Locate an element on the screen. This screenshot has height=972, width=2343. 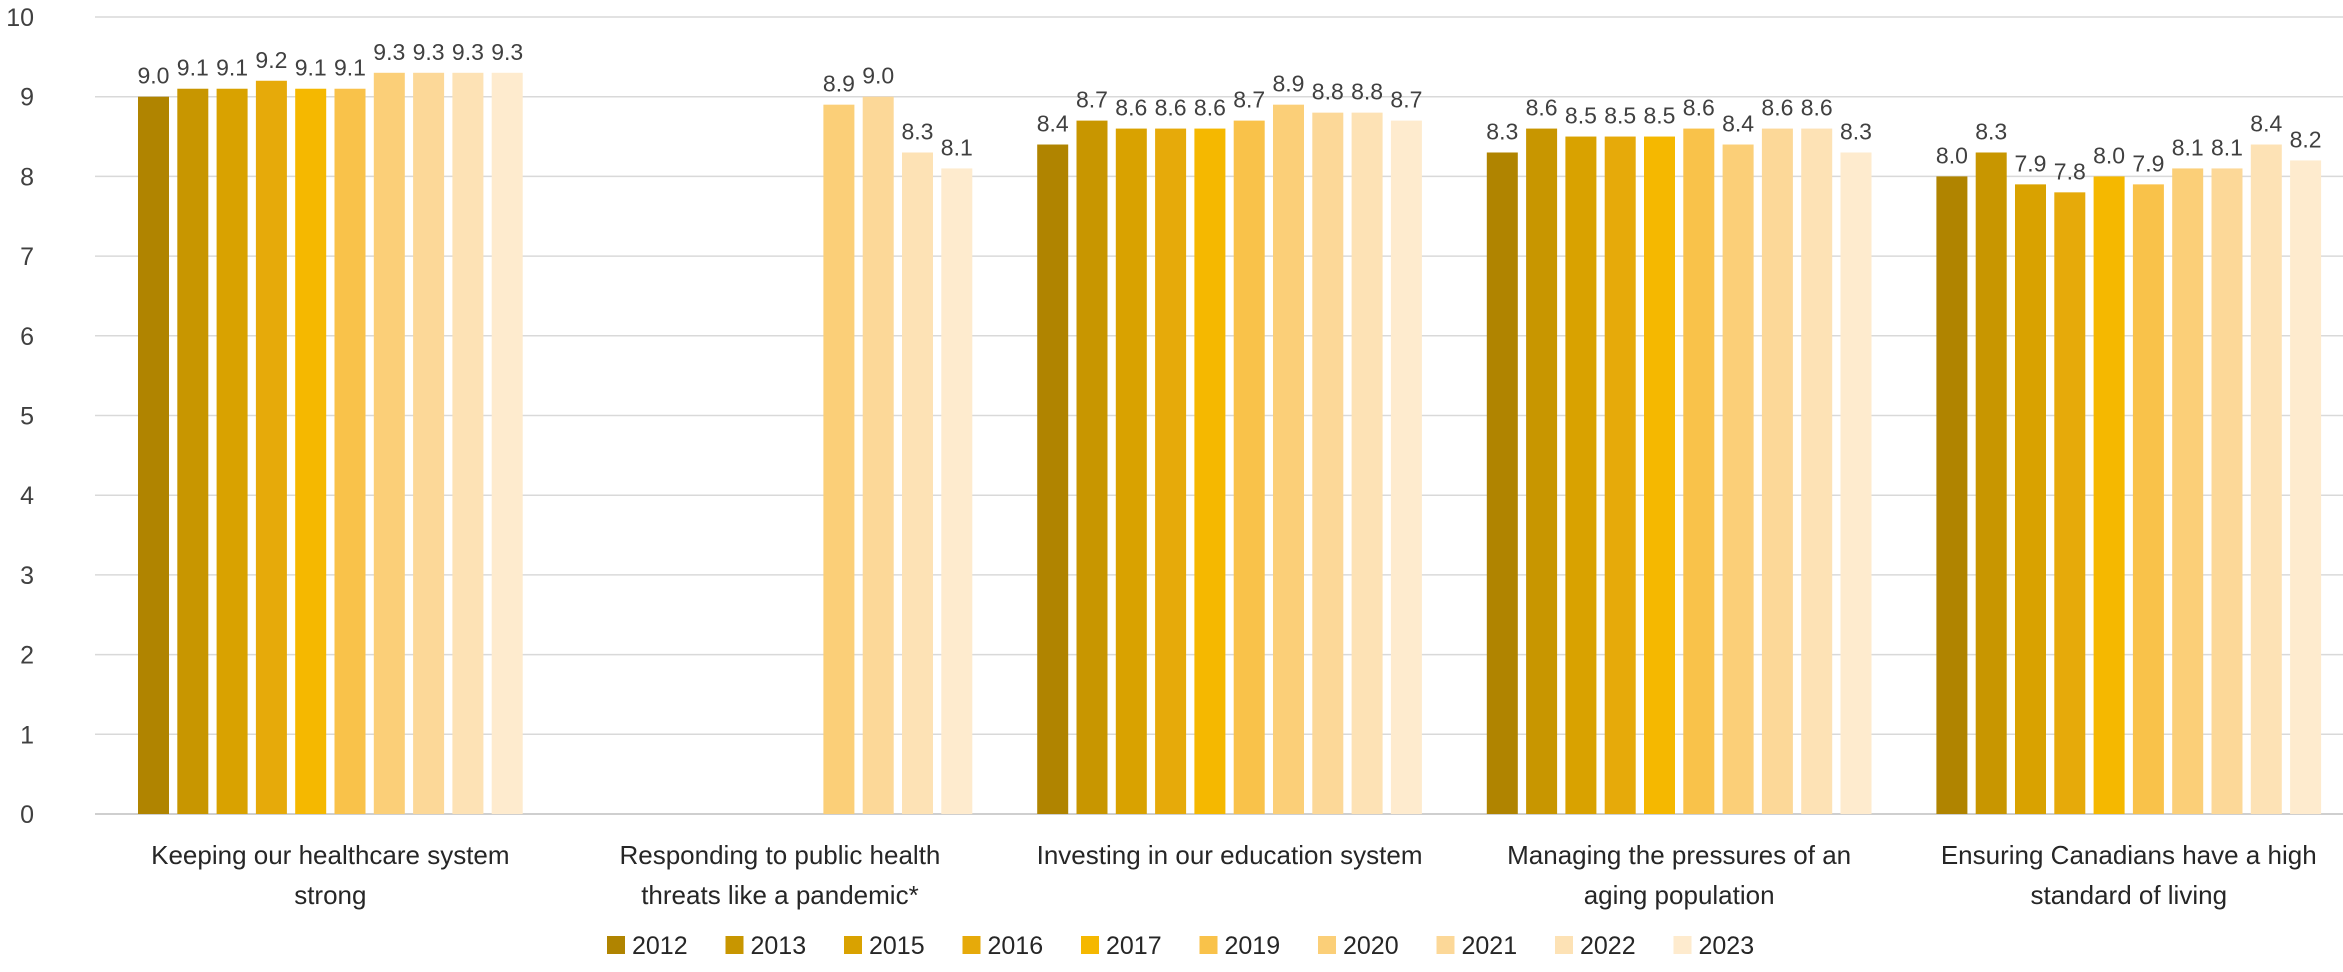
y-tick-label: 10 is located at coordinates (20, 18).